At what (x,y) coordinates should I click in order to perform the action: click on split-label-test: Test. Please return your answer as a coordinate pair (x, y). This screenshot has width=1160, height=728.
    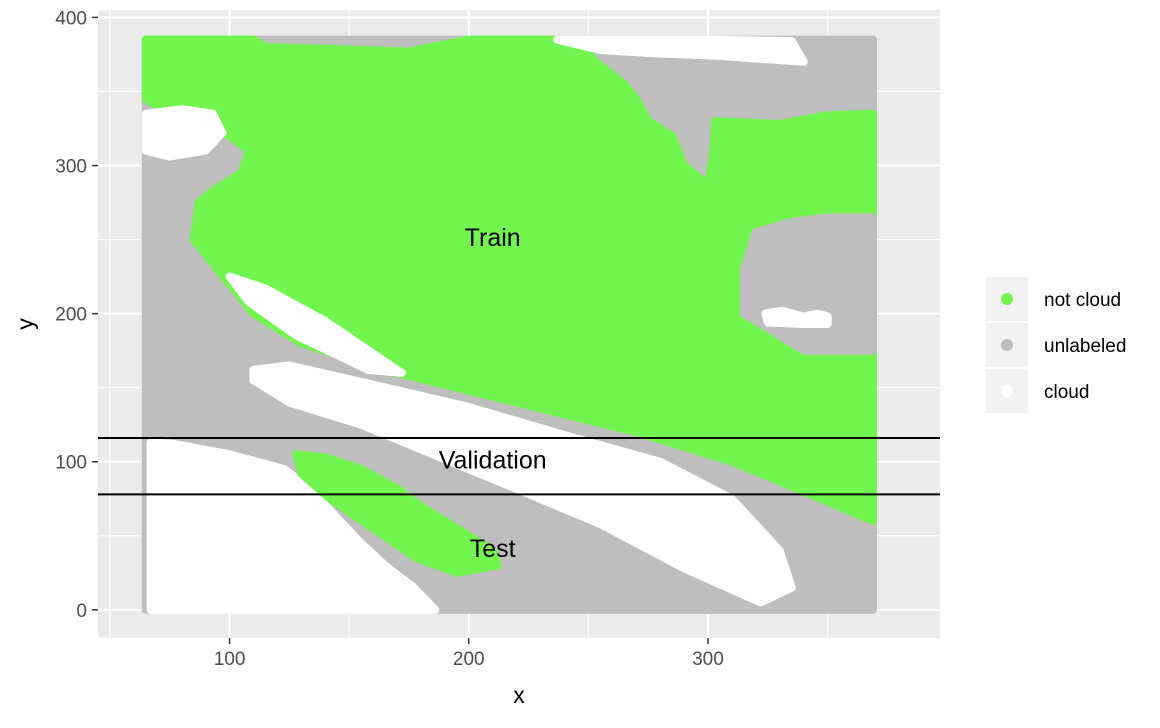
    Looking at the image, I should click on (493, 549).